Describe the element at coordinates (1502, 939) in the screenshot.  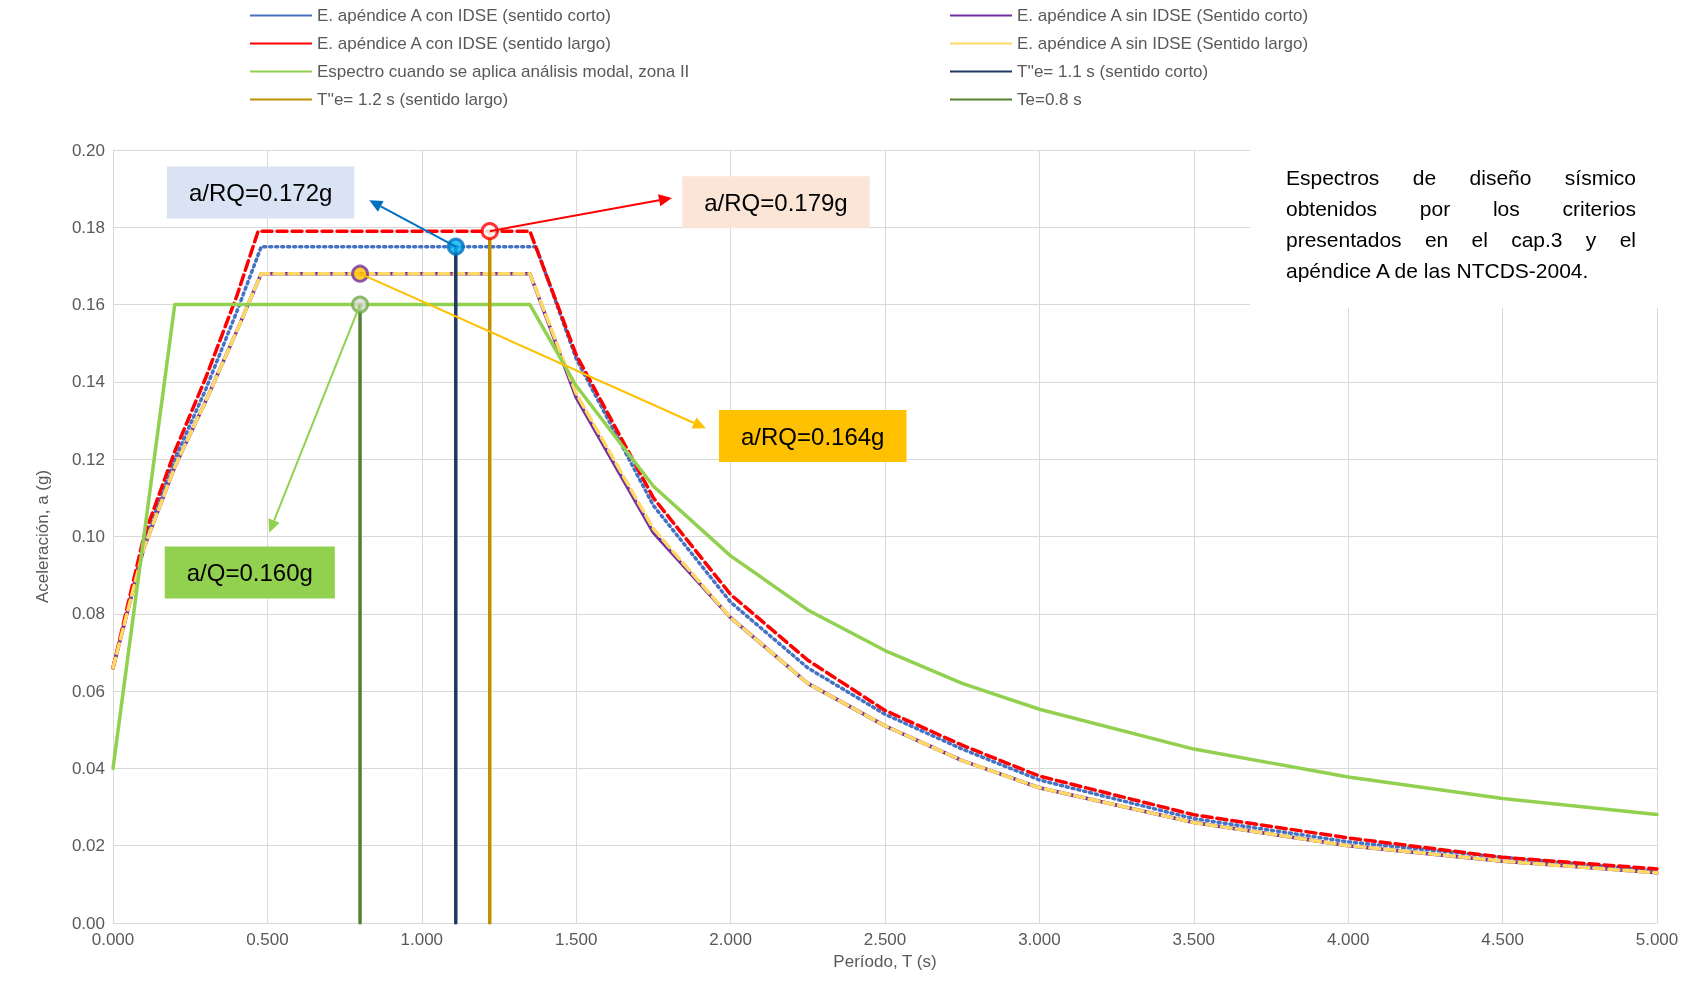
I see `x-tick-label: 4.500` at that location.